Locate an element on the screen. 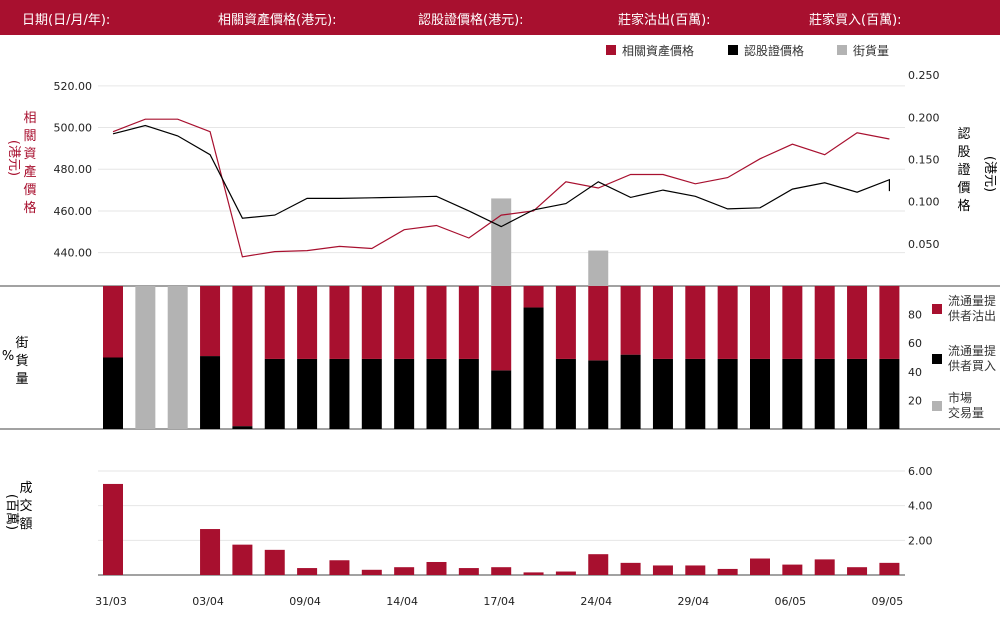  x-axis-date-label: 29/04 is located at coordinates (693, 601).